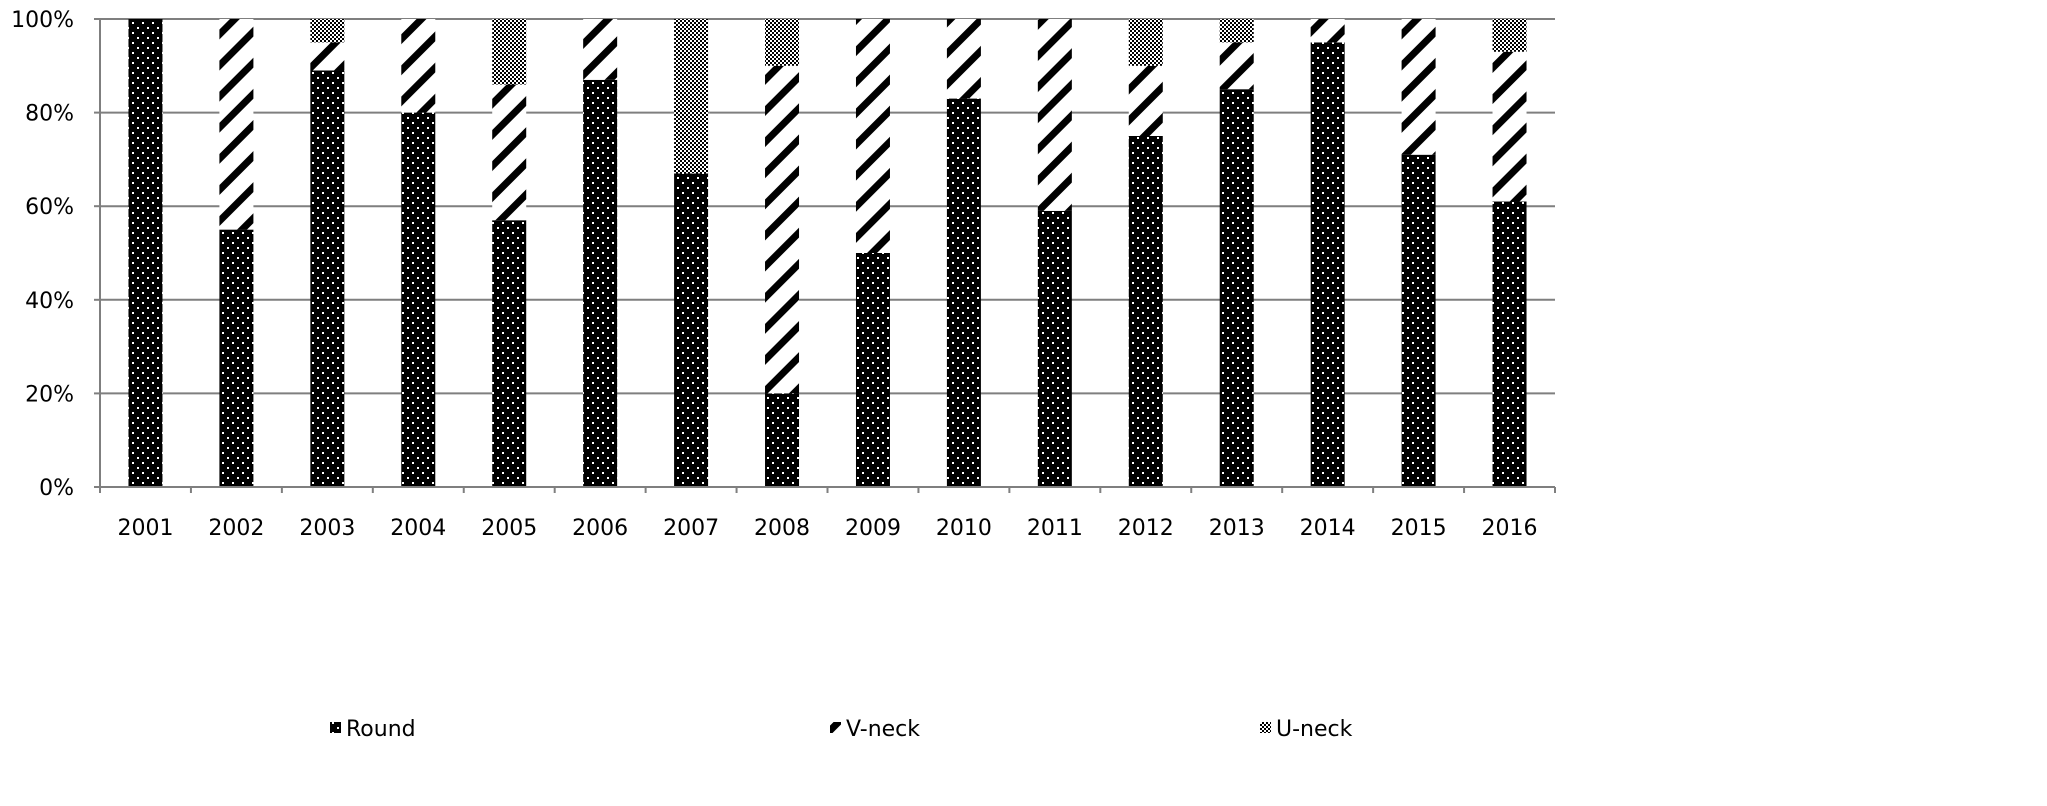  What do you see at coordinates (56, 488) in the screenshot?
I see `y-tick-label: 0%` at bounding box center [56, 488].